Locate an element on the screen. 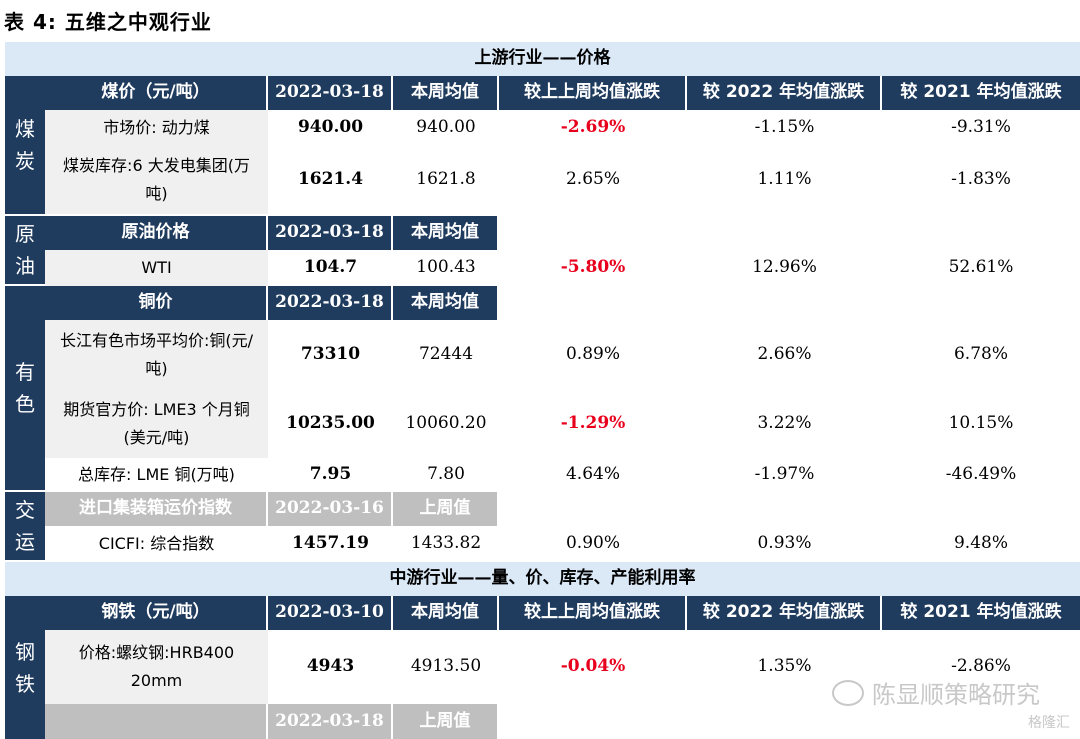  row-avg: 1621.8 is located at coordinates (446, 179).